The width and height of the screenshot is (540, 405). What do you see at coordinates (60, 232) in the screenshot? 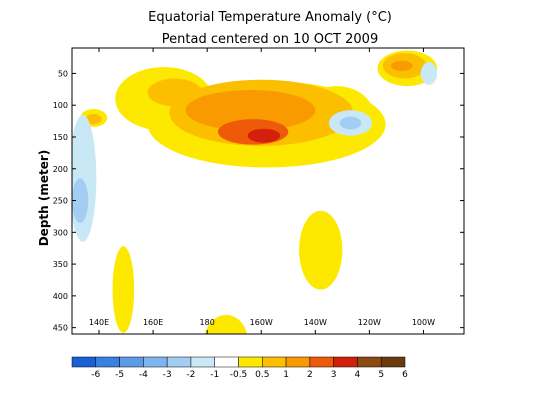
I see `y-tick-label: 300` at bounding box center [60, 232].